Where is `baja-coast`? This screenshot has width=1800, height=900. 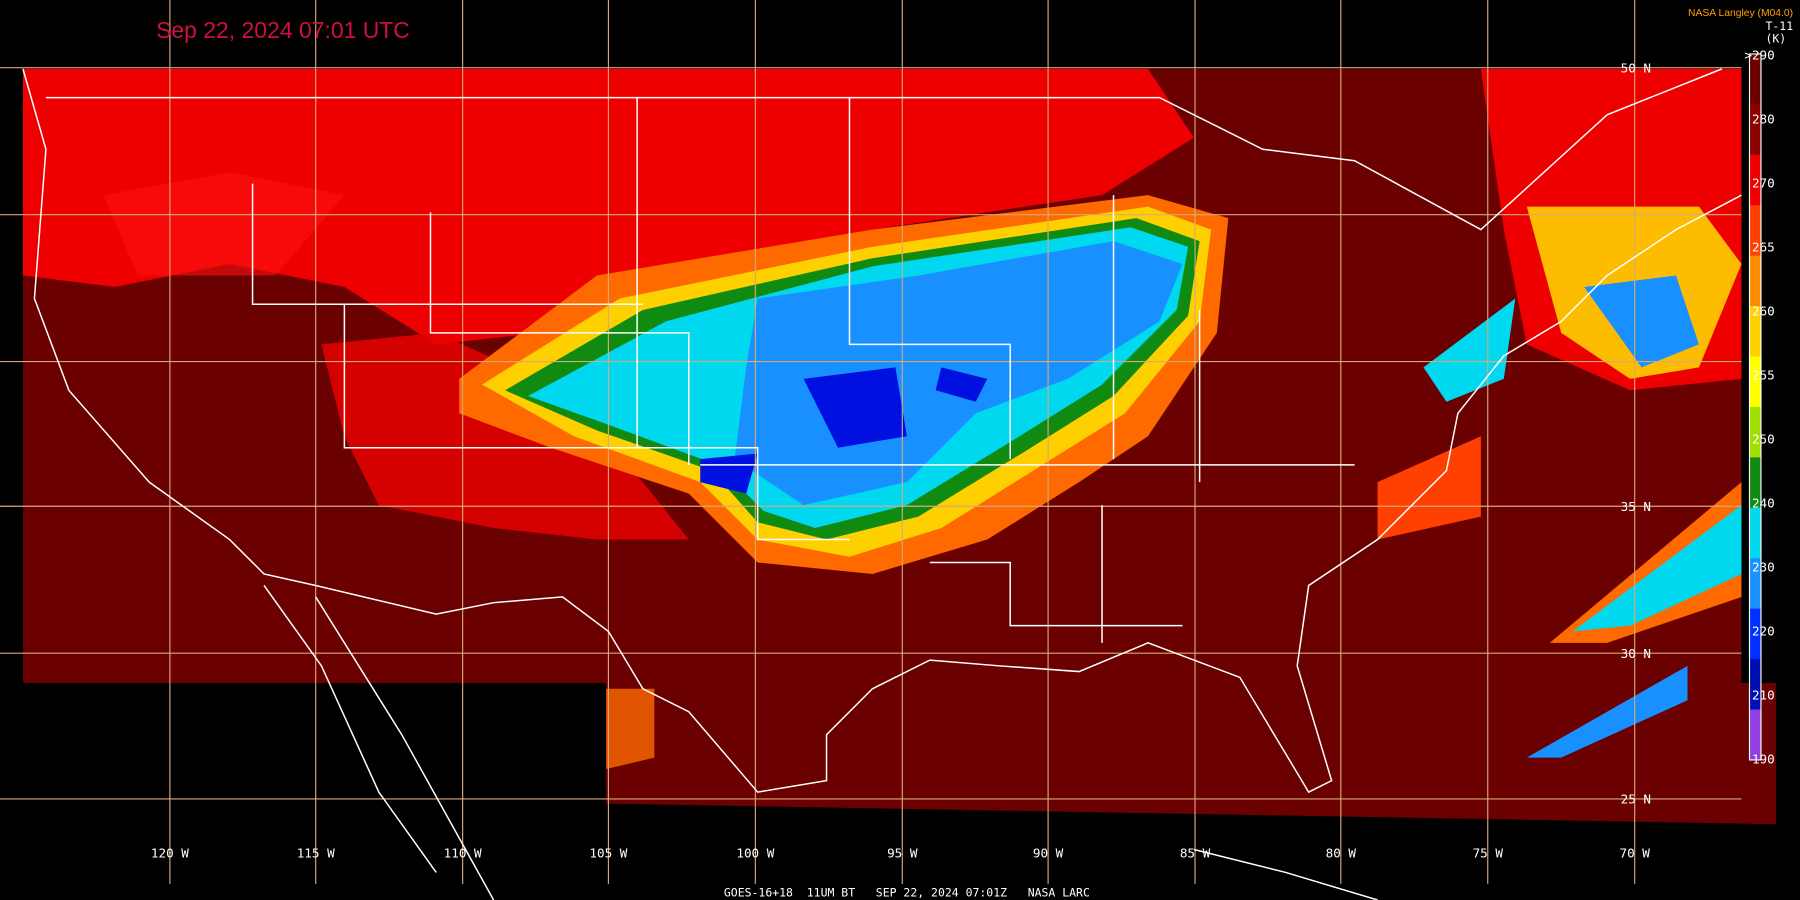 baja-coast is located at coordinates (379, 742).